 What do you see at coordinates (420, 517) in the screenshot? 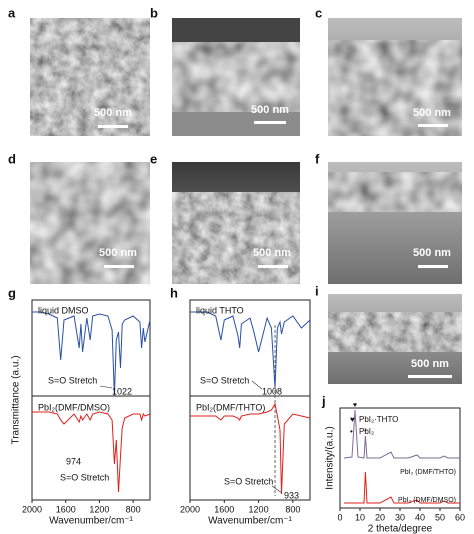
I see `x-tick-label: 40` at bounding box center [420, 517].